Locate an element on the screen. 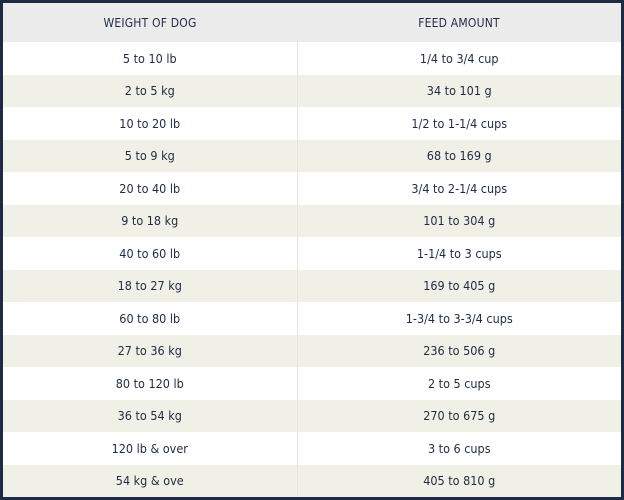 This screenshot has height=500, width=624. table-row: 5 to 9 kg 68 to 169 g is located at coordinates (312, 155).